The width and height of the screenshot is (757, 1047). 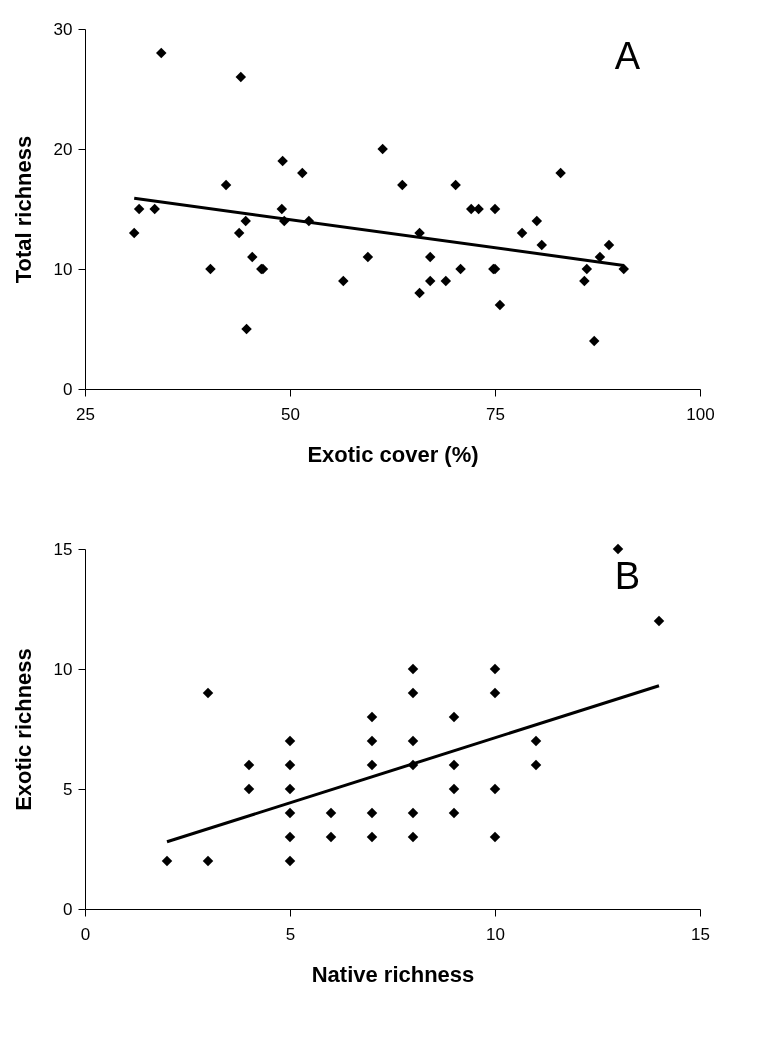 What do you see at coordinates (63, 29) in the screenshot?
I see `y-tick-label: 30` at bounding box center [63, 29].